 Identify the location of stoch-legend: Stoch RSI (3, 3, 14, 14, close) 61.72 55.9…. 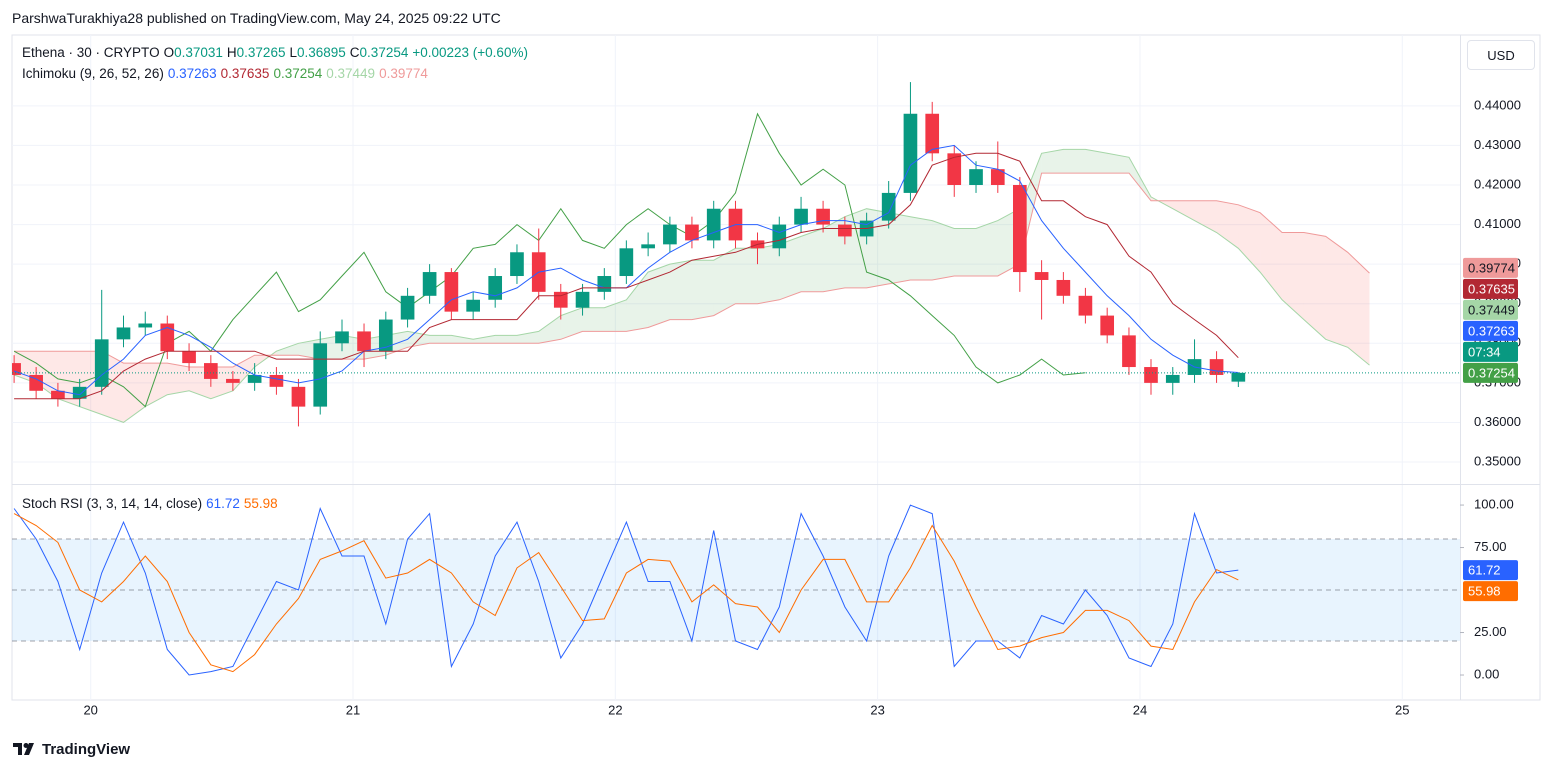
(152, 503).